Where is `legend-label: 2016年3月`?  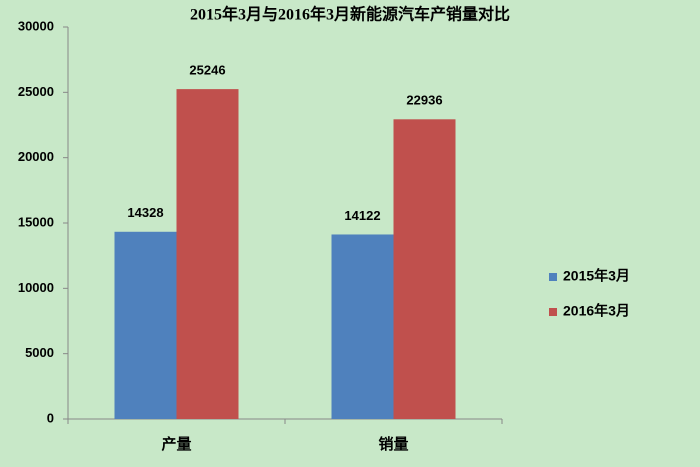
legend-label: 2016年3月 is located at coordinates (596, 311).